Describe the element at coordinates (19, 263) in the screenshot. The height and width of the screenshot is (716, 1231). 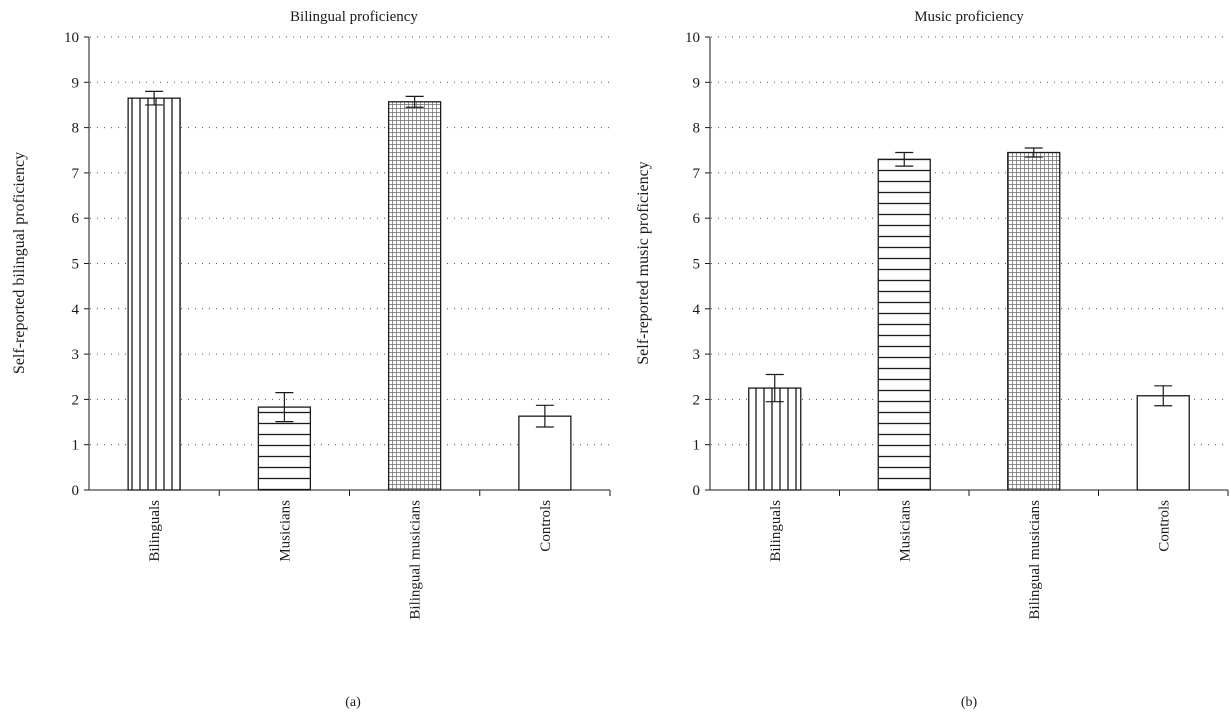
I see `y-axis-label: Self-reported bilingual proficiency` at that location.